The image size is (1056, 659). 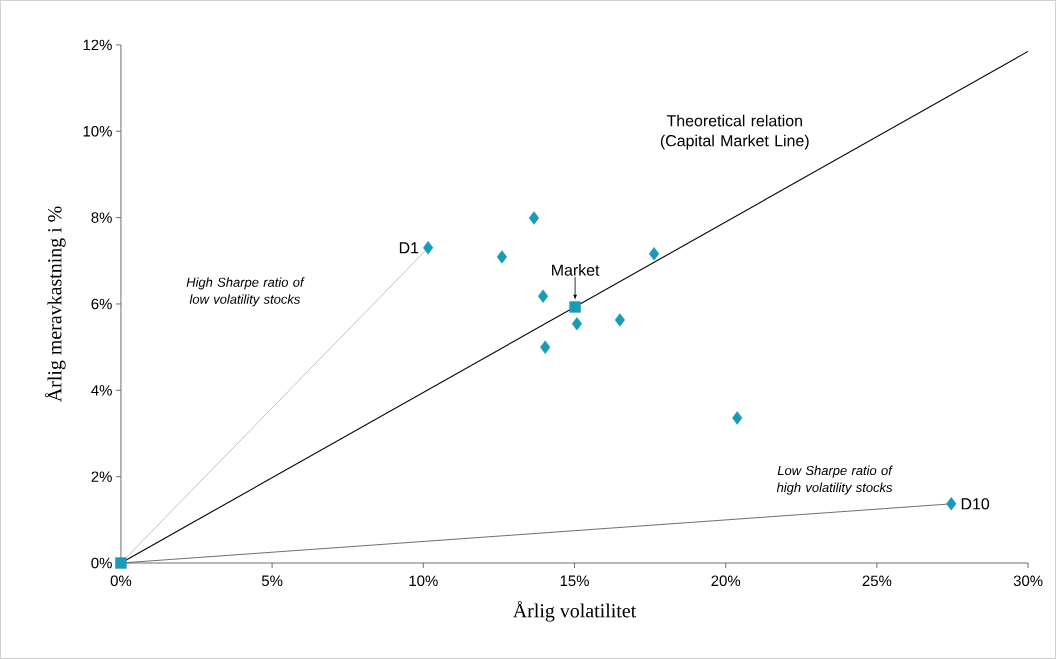 What do you see at coordinates (1028, 581) in the screenshot?
I see `x-tick-label: 30%` at bounding box center [1028, 581].